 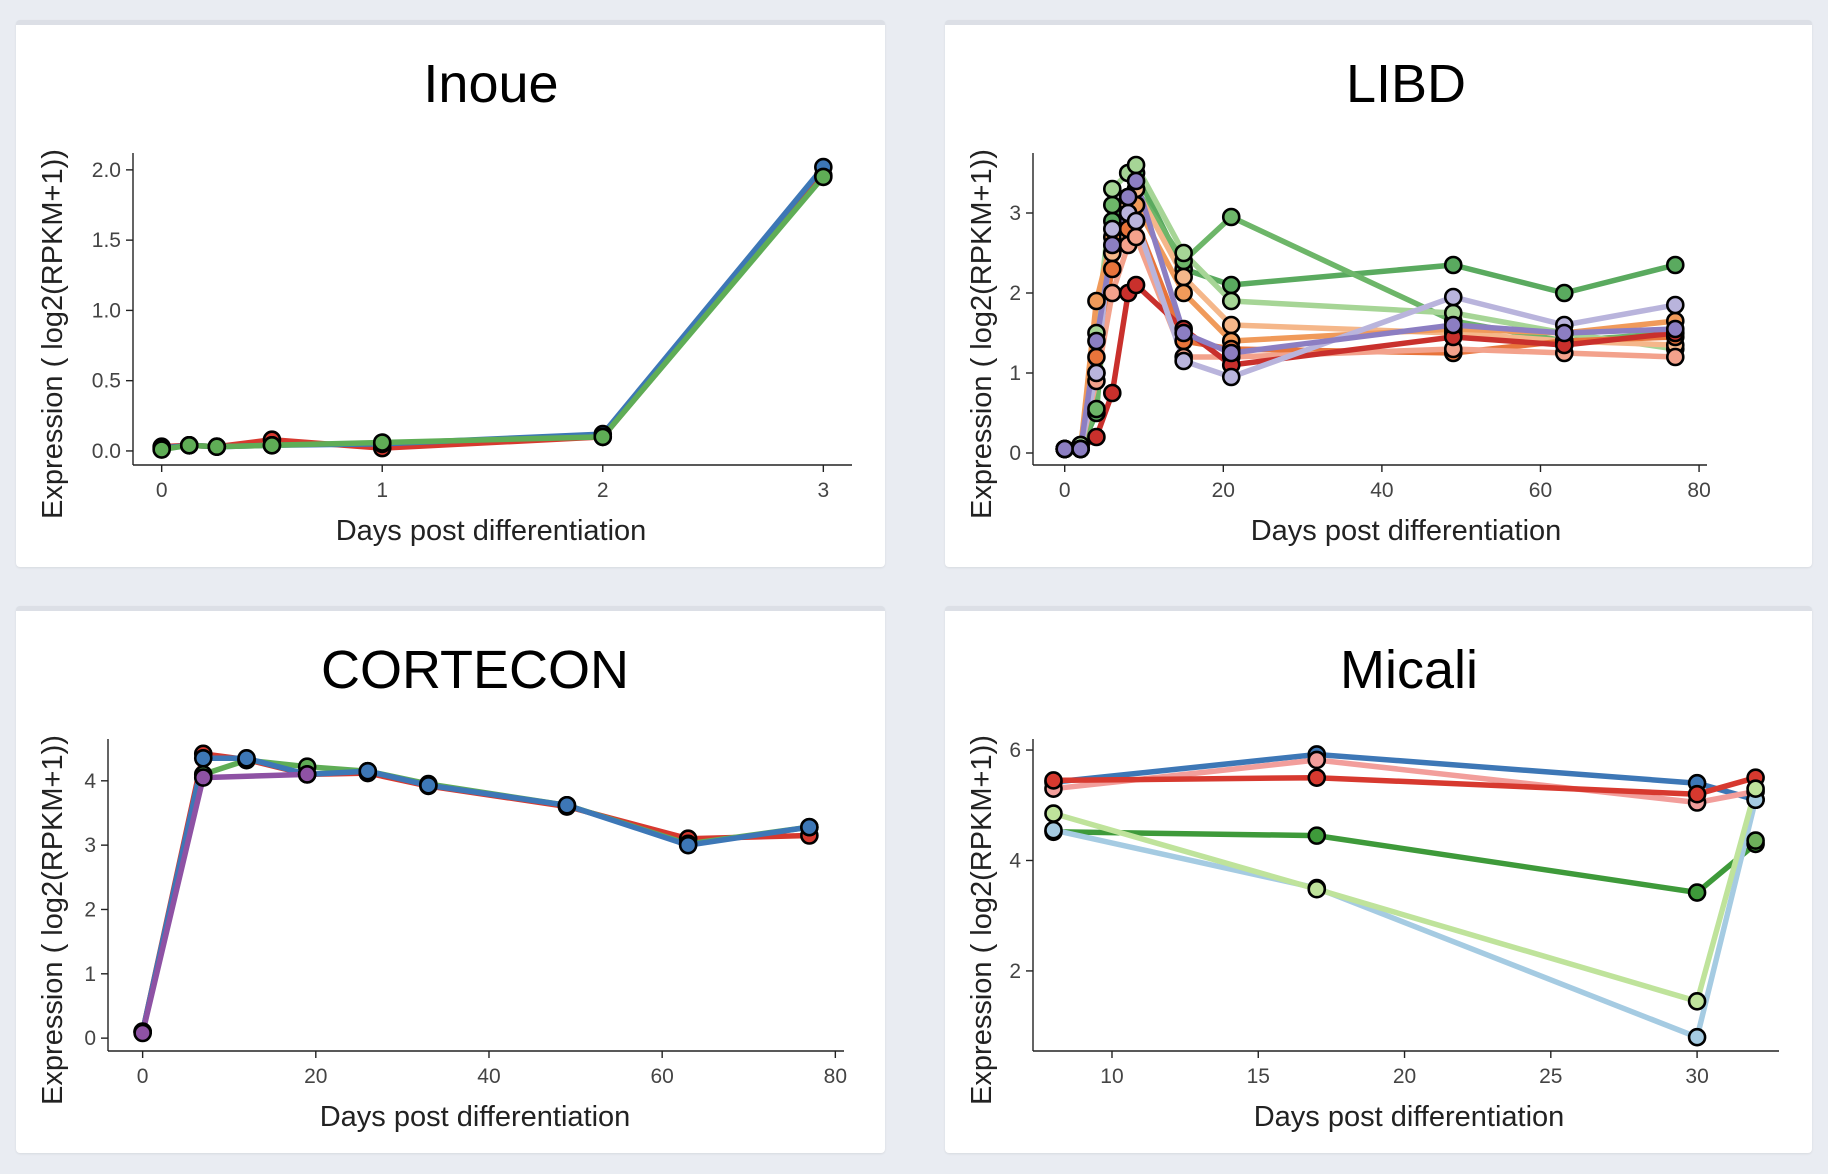 I want to click on x-tick-label: 20, so click(x=315, y=1076).